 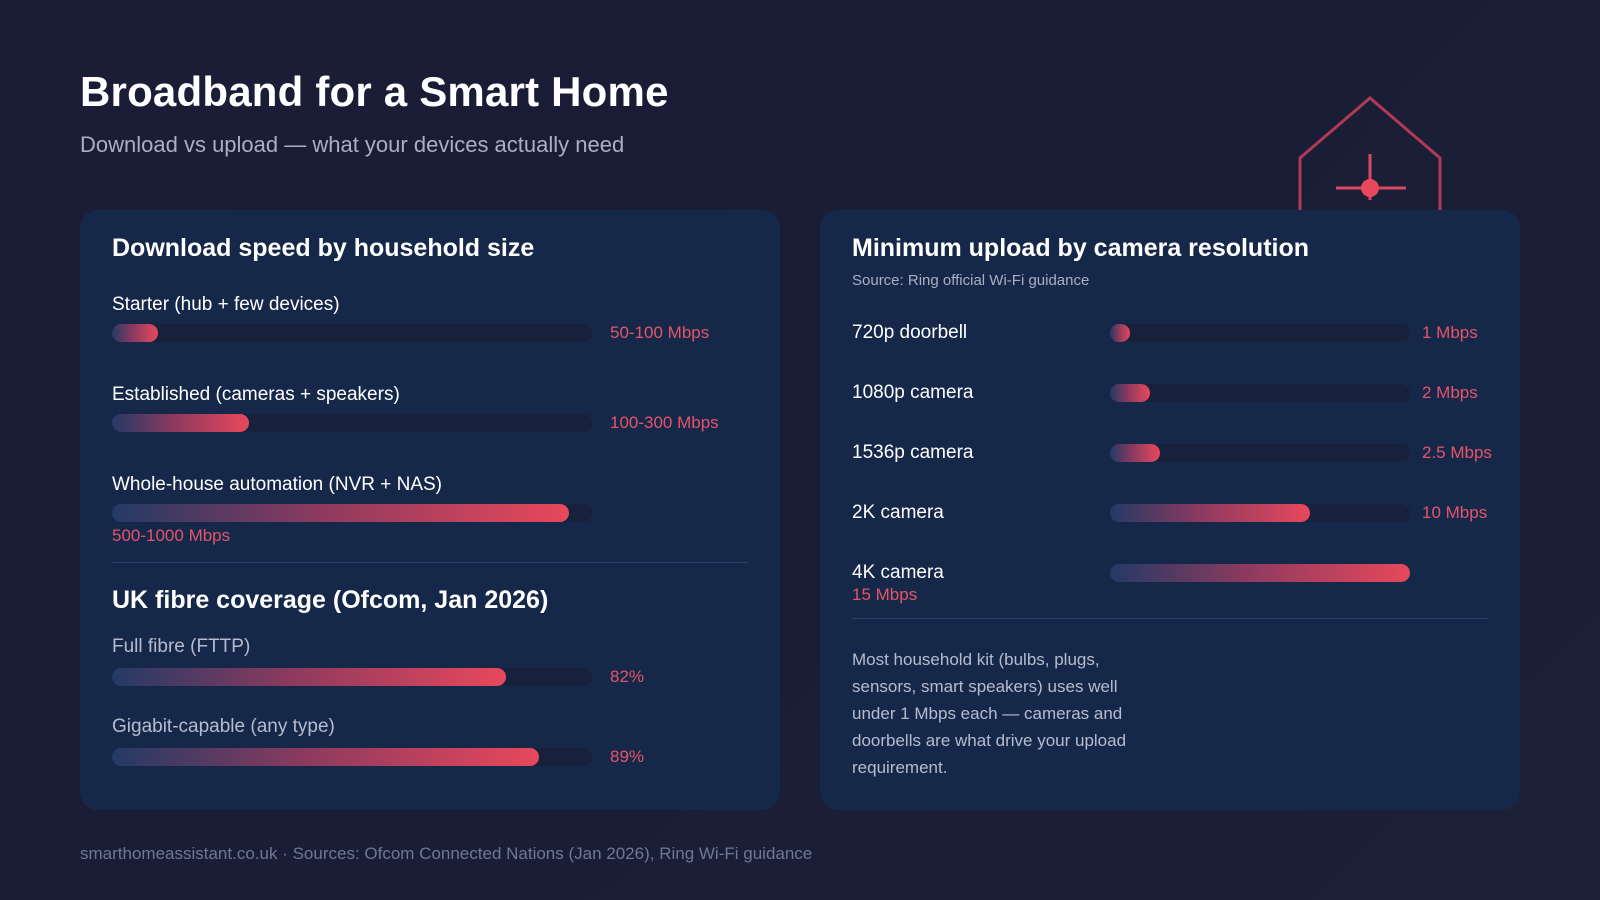 What do you see at coordinates (323, 248) in the screenshot?
I see `download-chart-title: Download speed by household size` at bounding box center [323, 248].